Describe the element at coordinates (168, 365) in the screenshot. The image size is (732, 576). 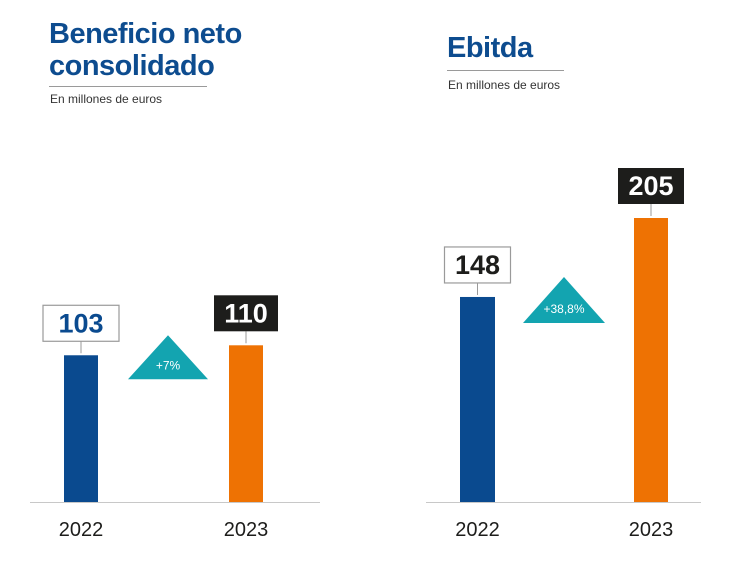
I see `change-label: +7%` at that location.